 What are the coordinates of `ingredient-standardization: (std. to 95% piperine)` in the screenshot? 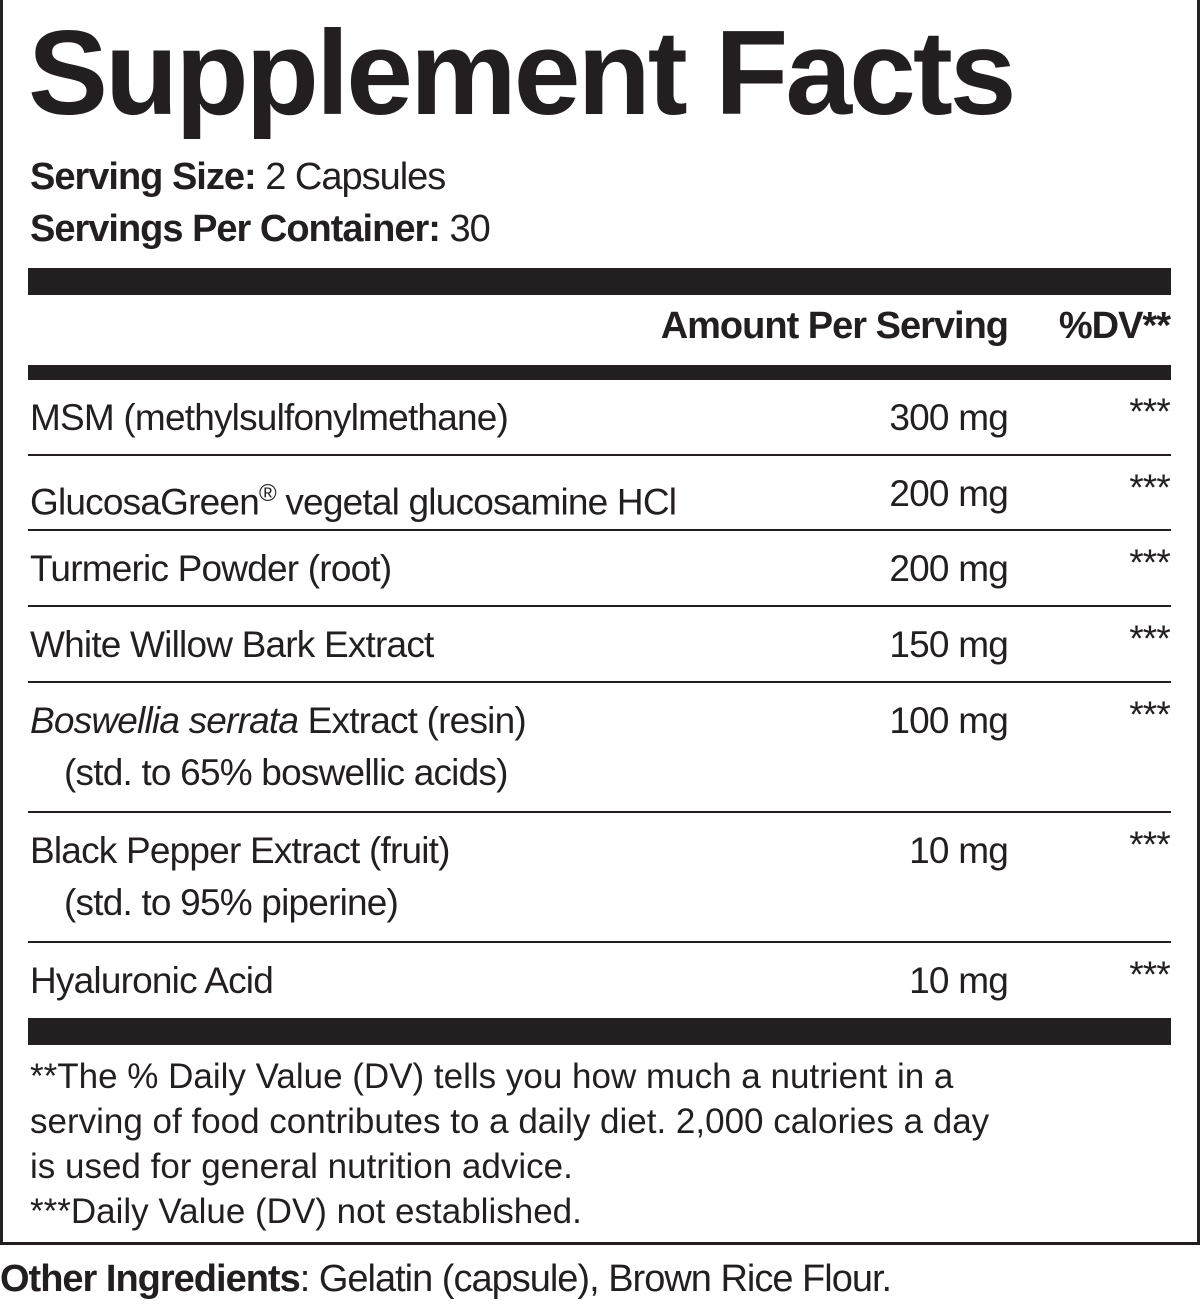 It's located at (231, 902).